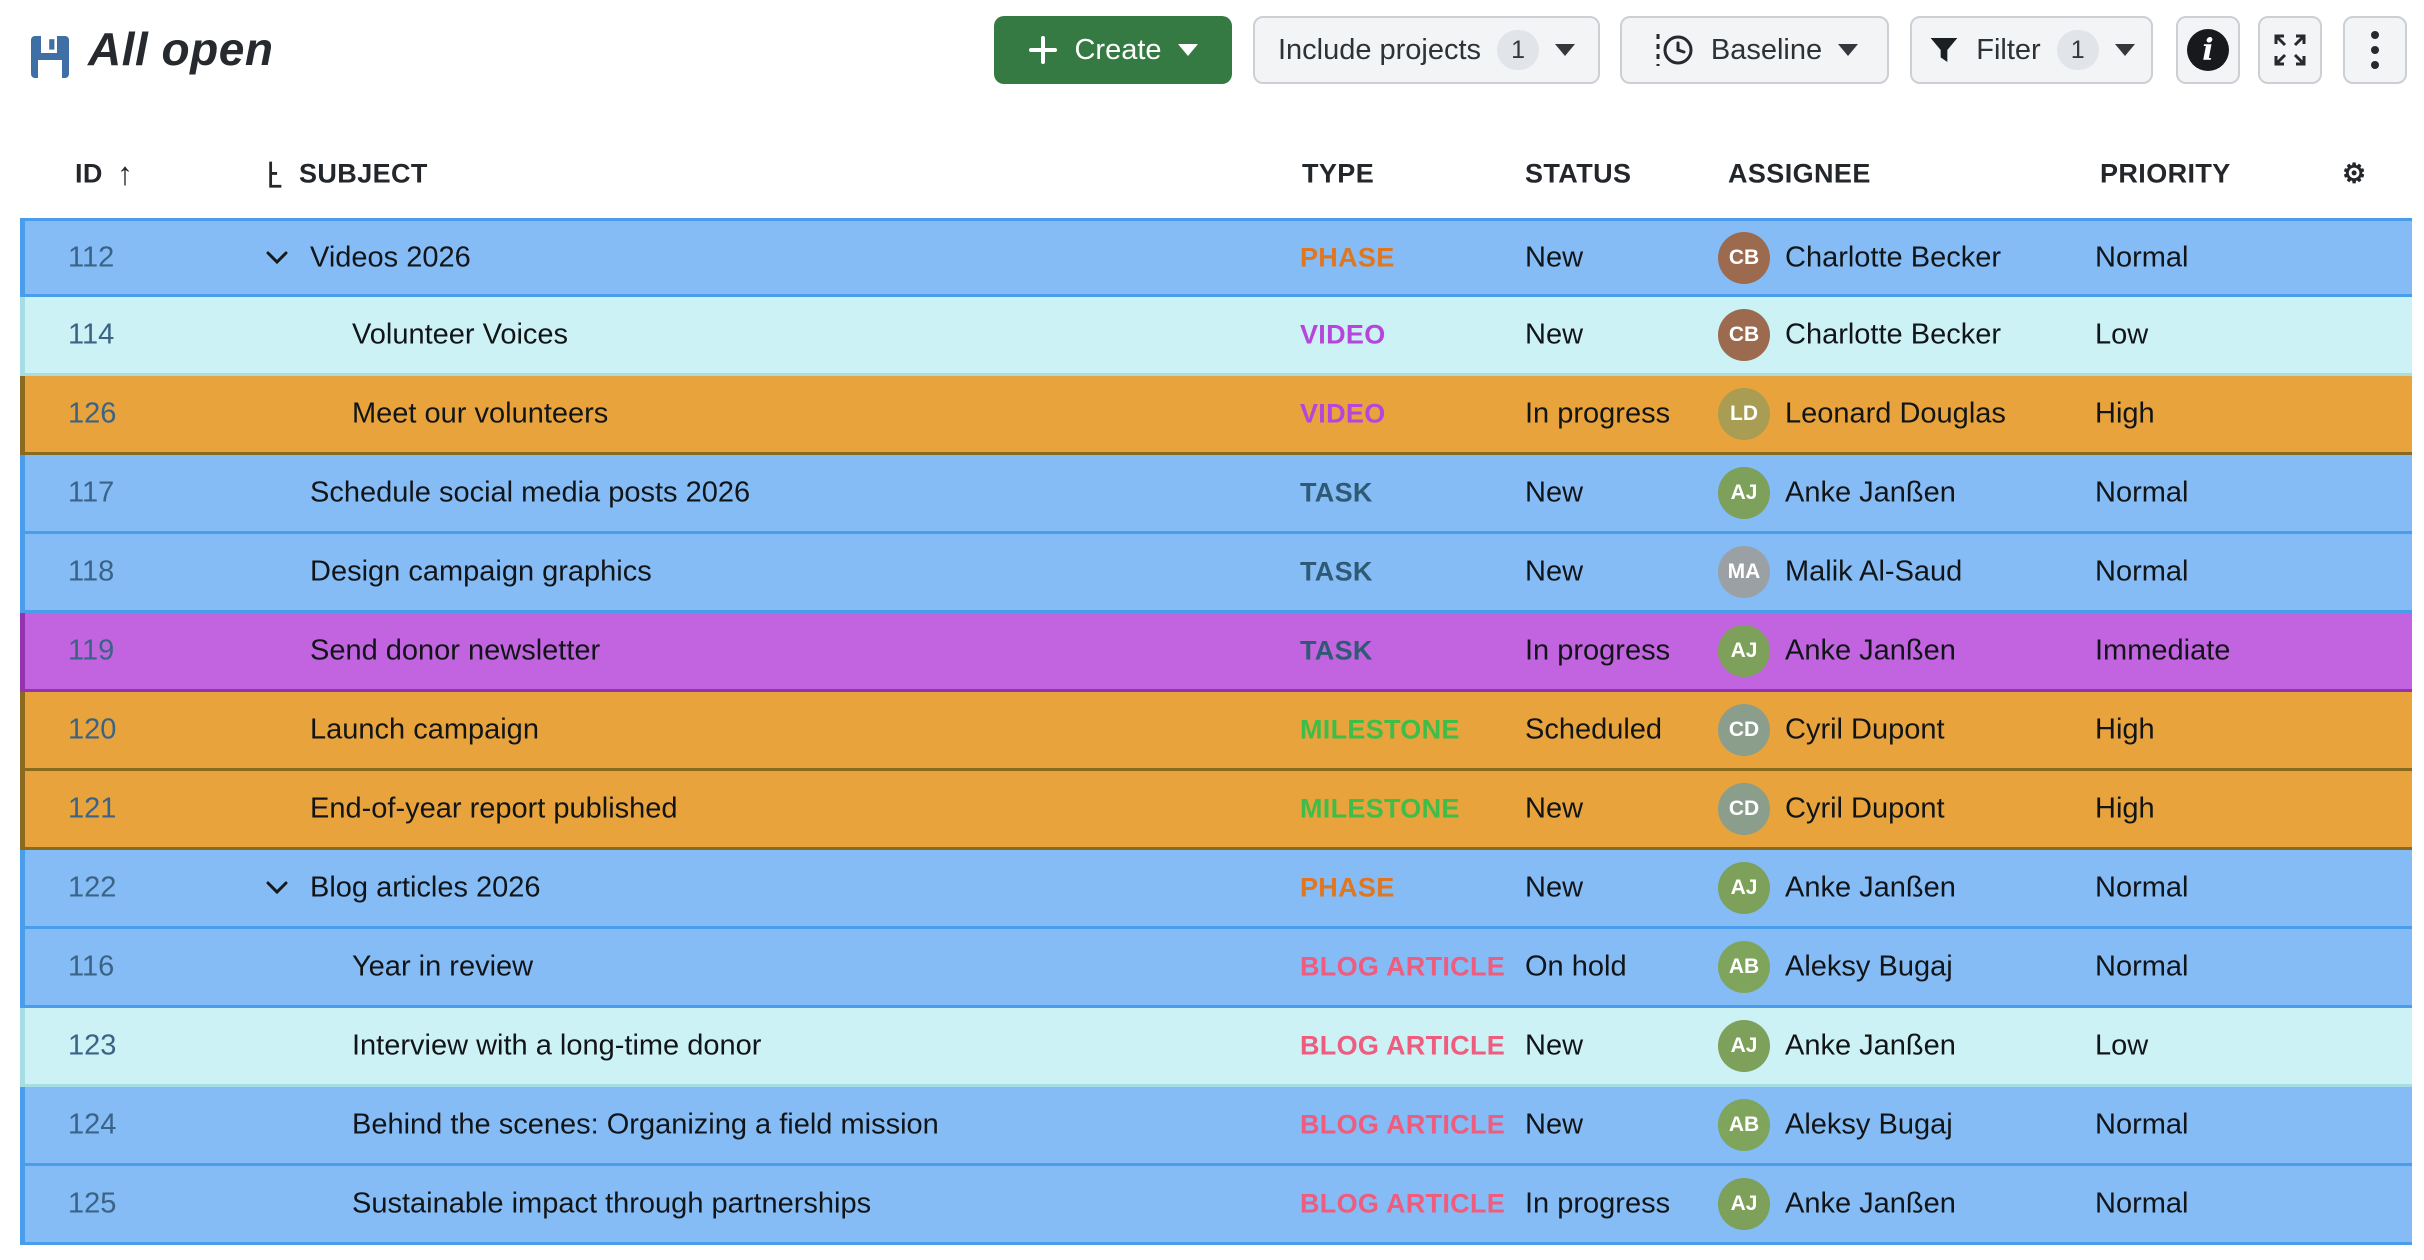  Describe the element at coordinates (50, 57) in the screenshot. I see `save-view-icon` at that location.